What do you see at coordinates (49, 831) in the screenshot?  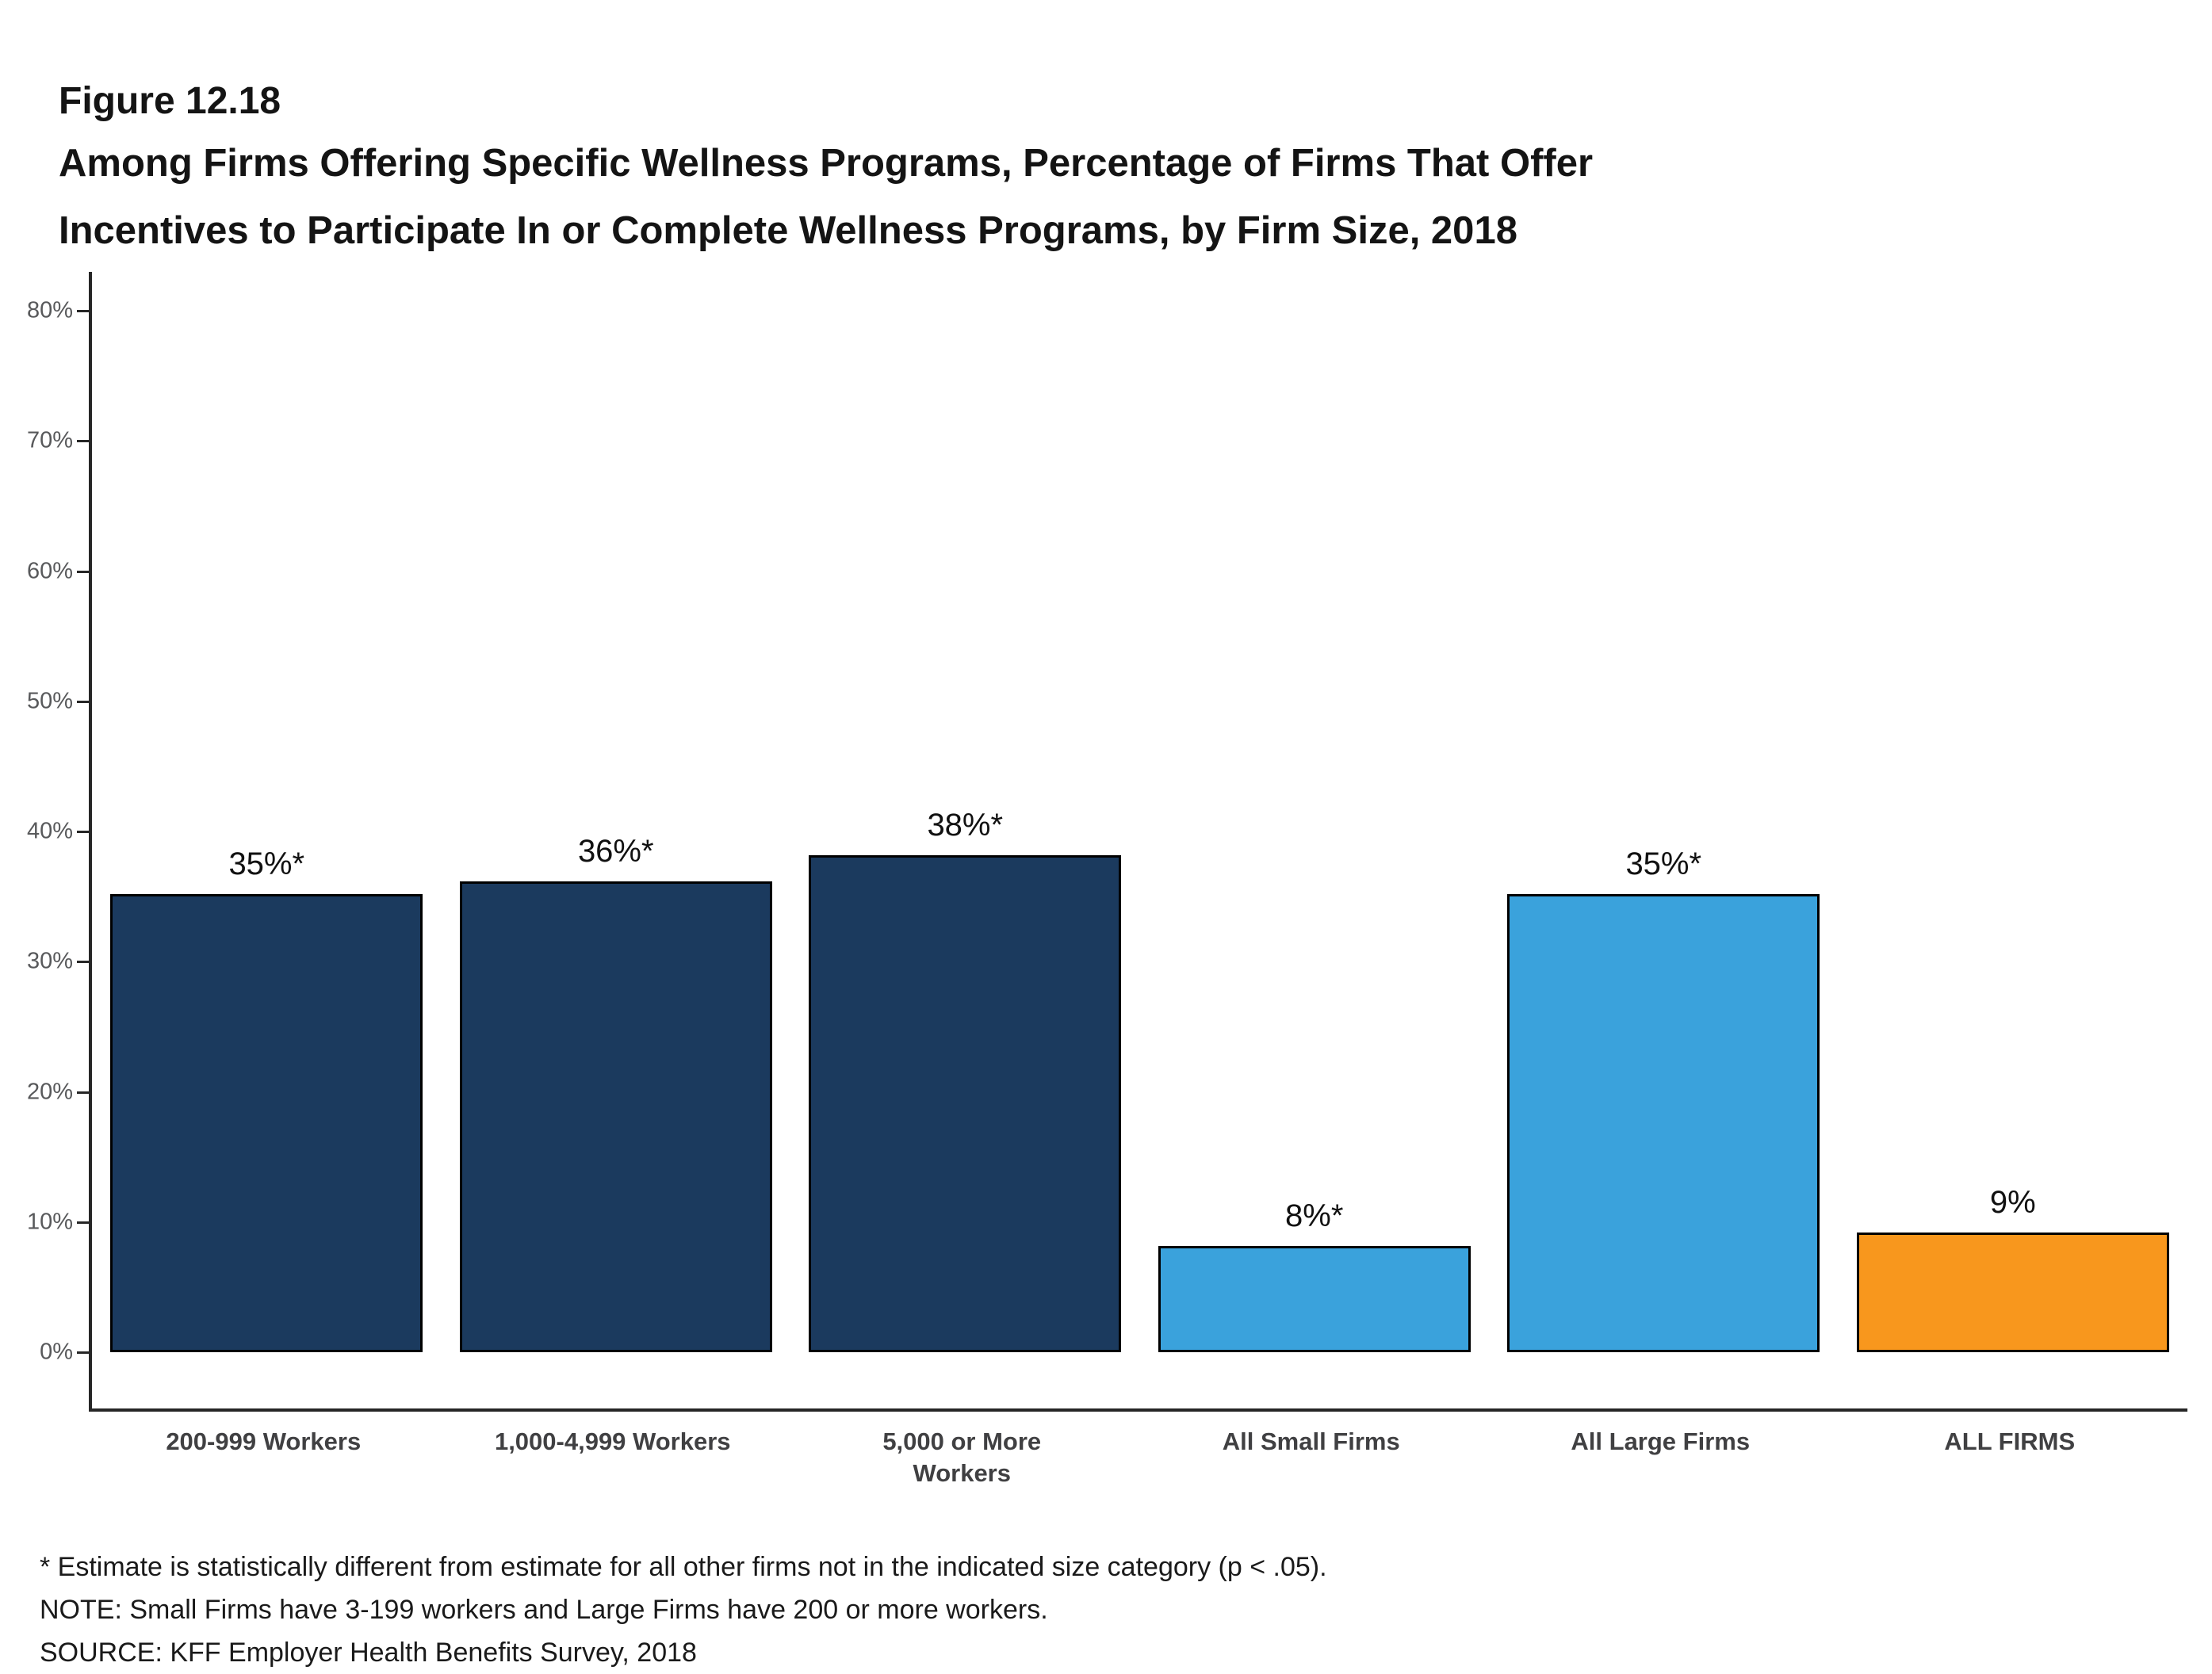 I see `y-axis-tick-label: 40%` at bounding box center [49, 831].